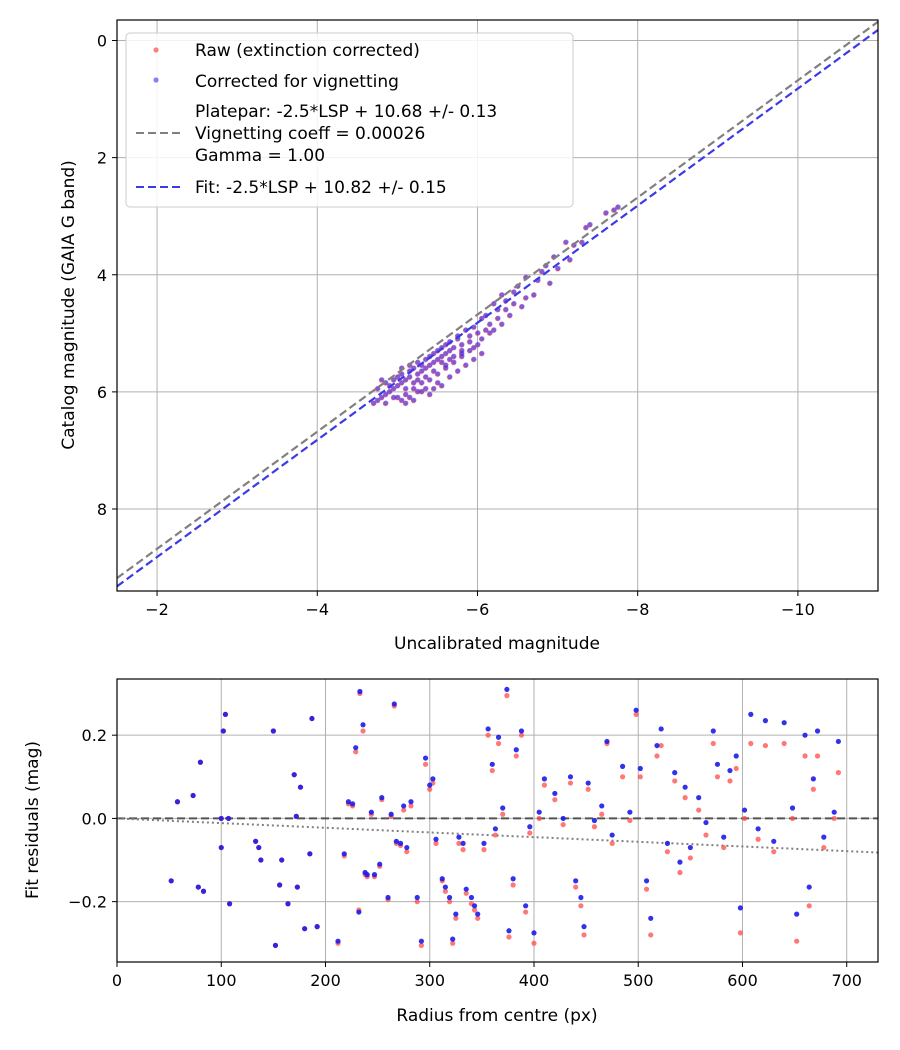 This screenshot has height=1050, width=900. What do you see at coordinates (325, 980) in the screenshot?
I see `residuals-xtick-label: 200` at bounding box center [325, 980].